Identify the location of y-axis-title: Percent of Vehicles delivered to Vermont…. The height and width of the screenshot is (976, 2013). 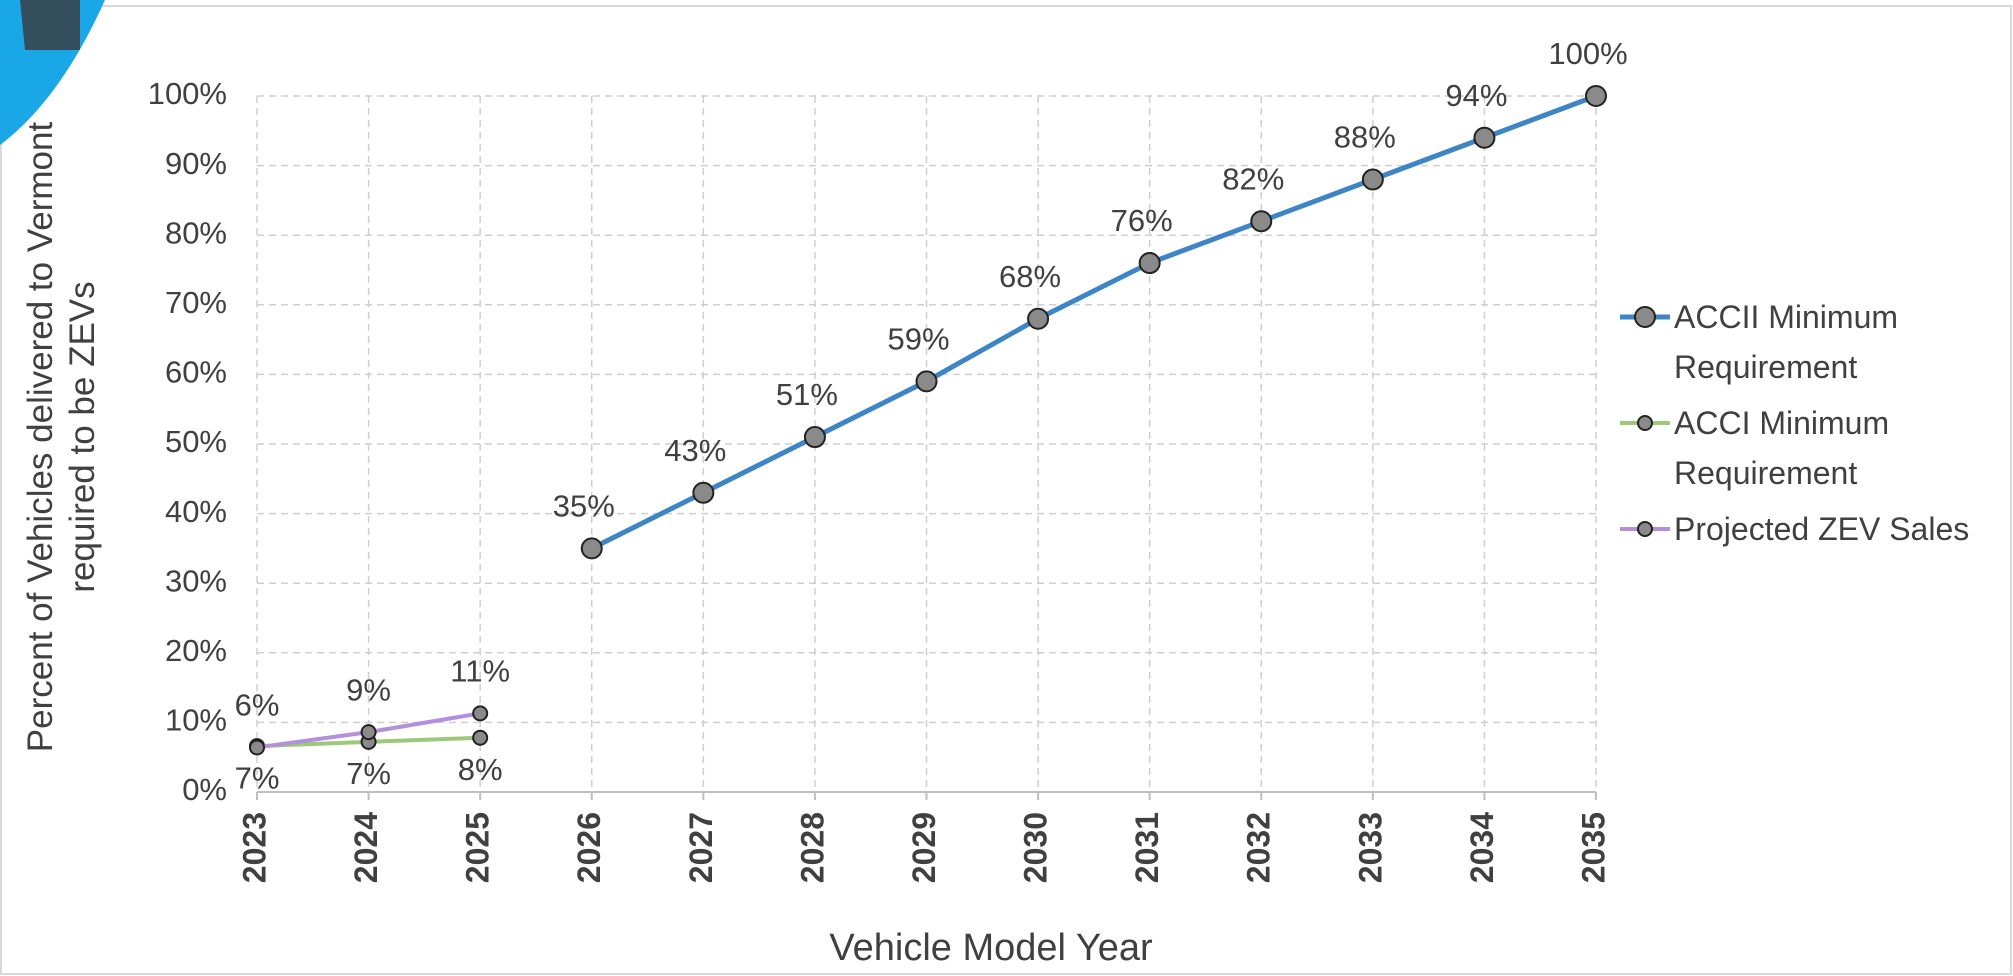
(61, 437).